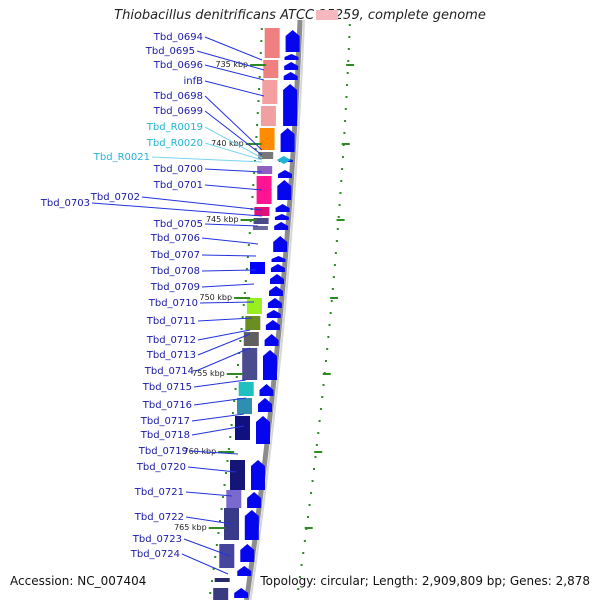  What do you see at coordinates (78, 581) in the screenshot?
I see `accession-text: Accession: NC_007404` at bounding box center [78, 581].